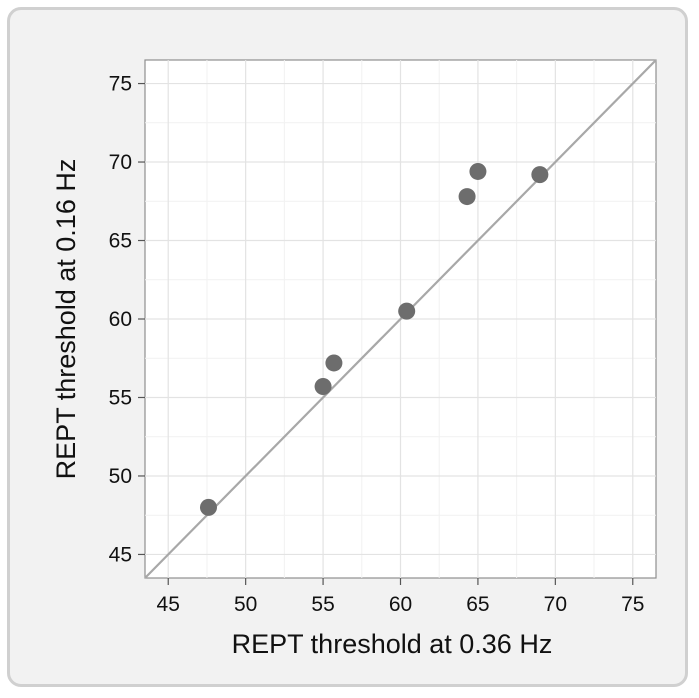 Image resolution: width=699 pixels, height=698 pixels. Describe the element at coordinates (120, 241) in the screenshot. I see `y-tick-label: 65` at that location.